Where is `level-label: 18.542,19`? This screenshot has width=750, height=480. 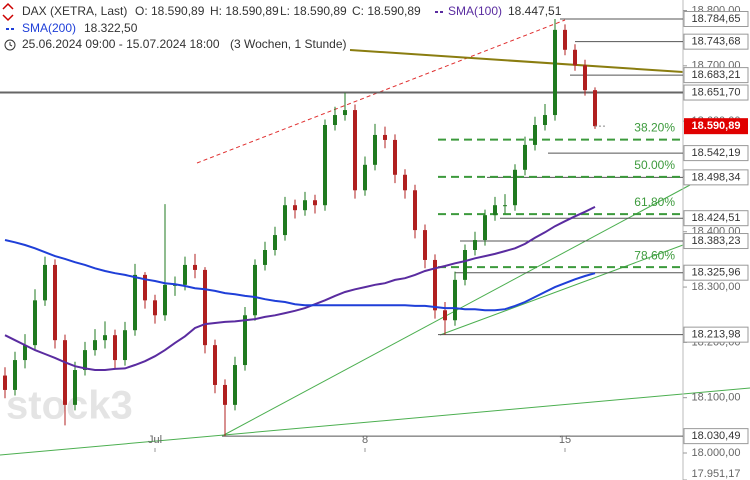
level-label: 18.542,19 is located at coordinates (716, 153).